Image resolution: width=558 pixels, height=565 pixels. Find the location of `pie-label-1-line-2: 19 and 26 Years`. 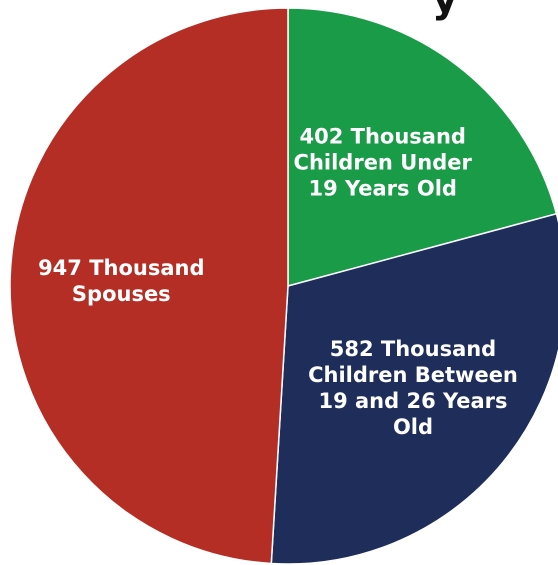

pie-label-1-line-2: 19 and 26 Years is located at coordinates (412, 401).